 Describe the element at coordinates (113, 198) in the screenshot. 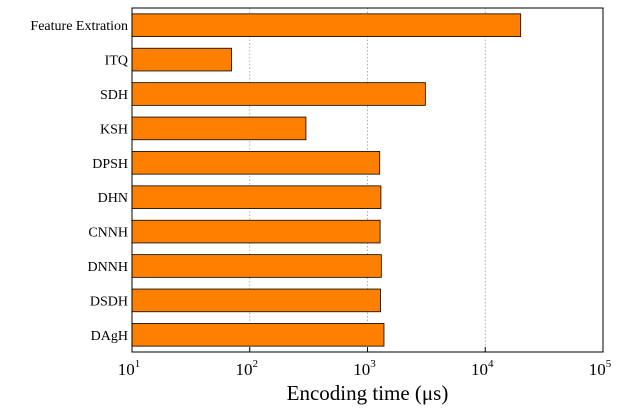

I see `category-label: DHN` at that location.